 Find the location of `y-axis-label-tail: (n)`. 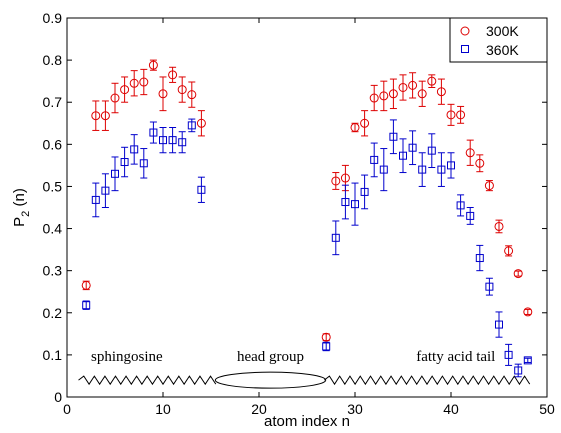

y-axis-label-tail: (n) is located at coordinates (19, 199).